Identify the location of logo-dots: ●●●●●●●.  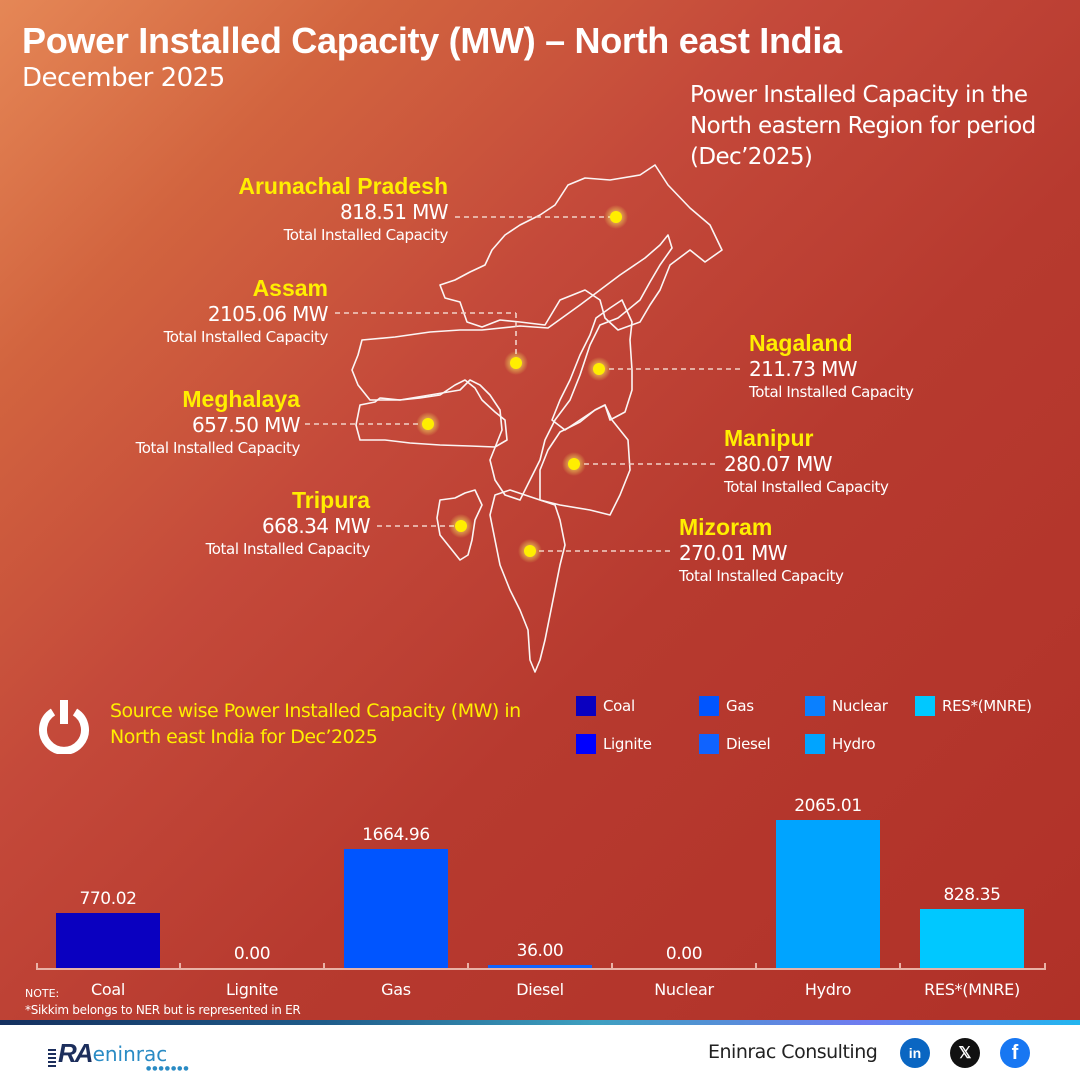
(168, 1068).